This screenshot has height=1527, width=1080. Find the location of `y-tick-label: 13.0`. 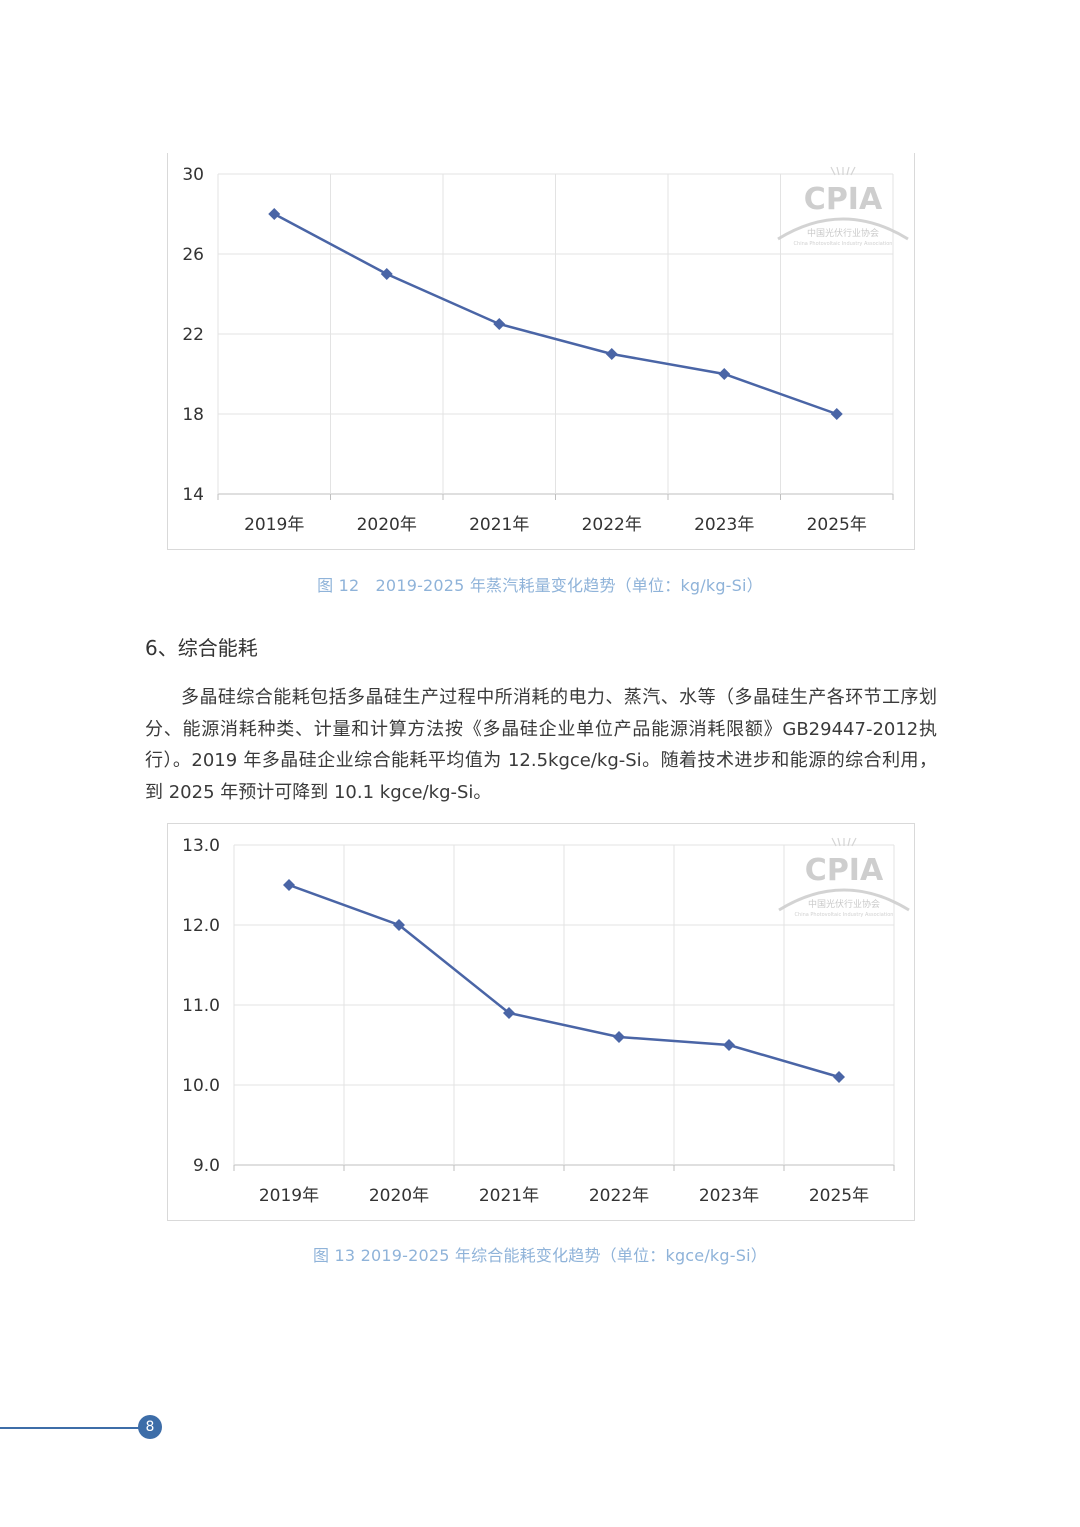

y-tick-label: 13.0 is located at coordinates (201, 846).